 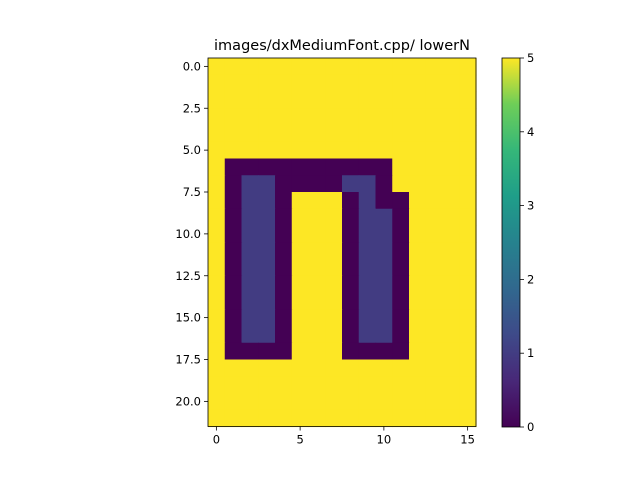 I want to click on colorbar-frame, so click(x=511, y=242).